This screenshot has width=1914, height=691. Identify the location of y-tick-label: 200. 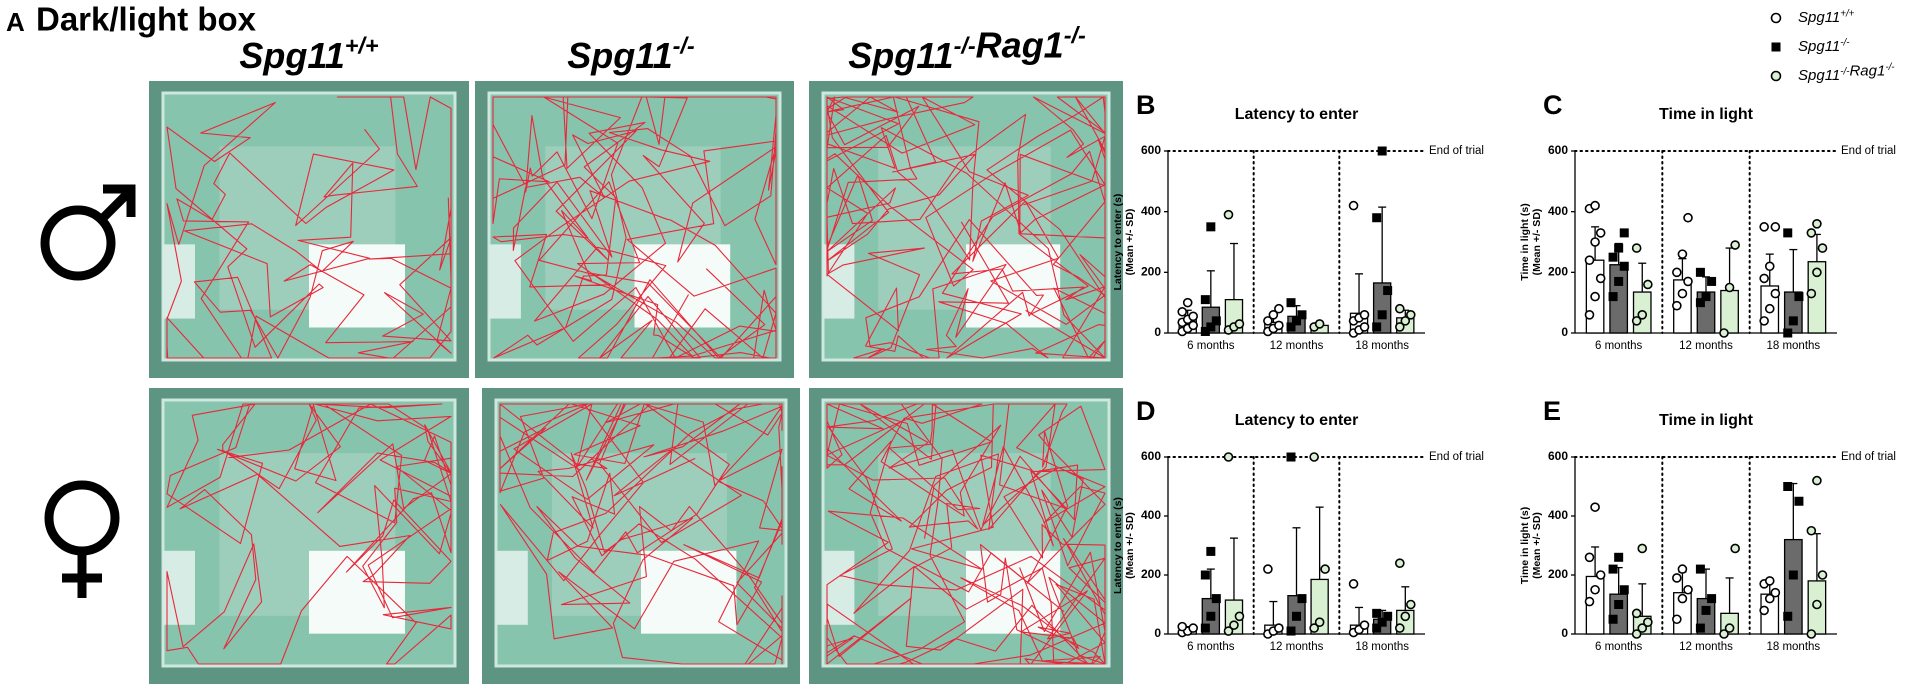
(1151, 272).